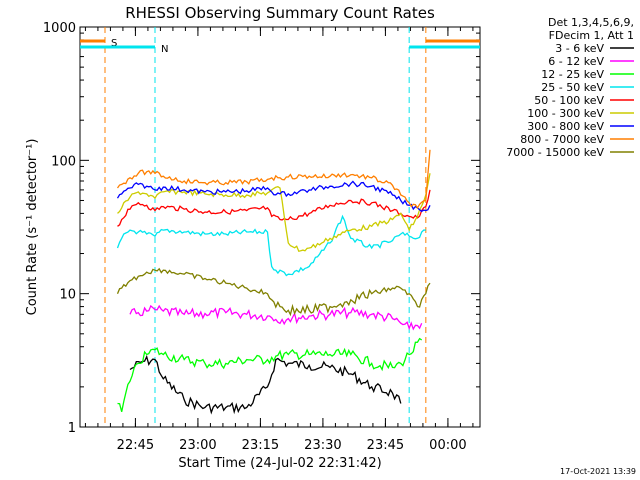 The width and height of the screenshot is (640, 480). I want to click on y-tick-label: 10, so click(67, 295).